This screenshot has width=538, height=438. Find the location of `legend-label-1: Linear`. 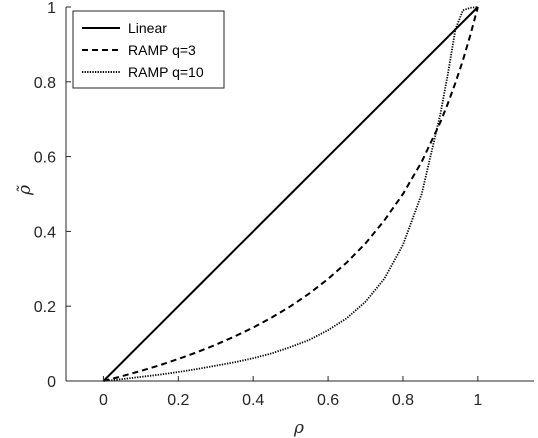

legend-label-1: Linear is located at coordinates (147, 28).